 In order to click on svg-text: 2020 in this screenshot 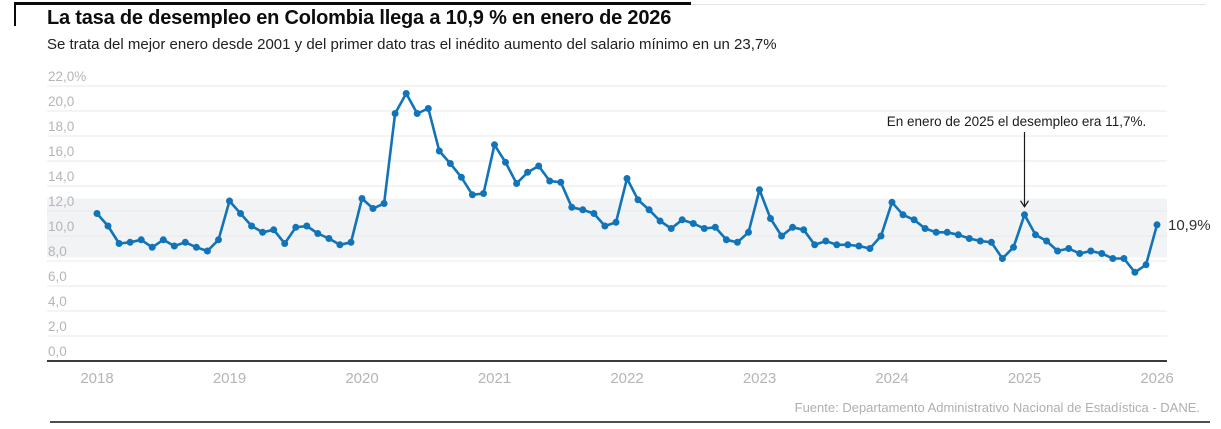, I will do `click(361, 378)`.